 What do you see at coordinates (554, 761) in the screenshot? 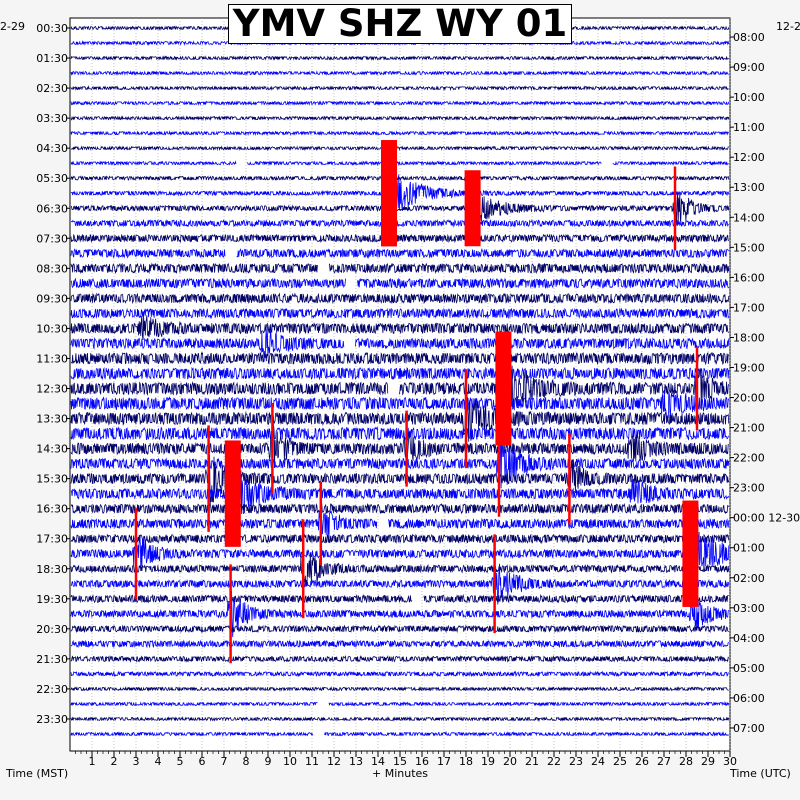
I see `x-tick-label: 22` at bounding box center [554, 761].